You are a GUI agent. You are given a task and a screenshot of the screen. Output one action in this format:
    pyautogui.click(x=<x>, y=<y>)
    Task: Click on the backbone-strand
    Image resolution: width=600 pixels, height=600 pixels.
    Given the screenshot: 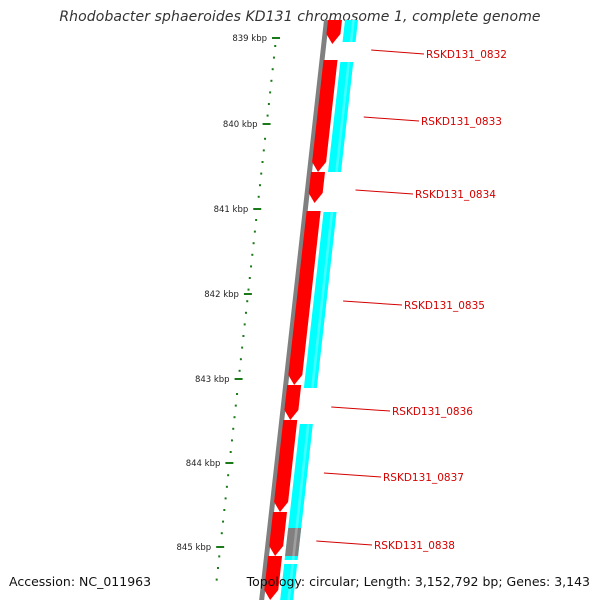 What is the action you would take?
    pyautogui.click(x=294, y=310)
    